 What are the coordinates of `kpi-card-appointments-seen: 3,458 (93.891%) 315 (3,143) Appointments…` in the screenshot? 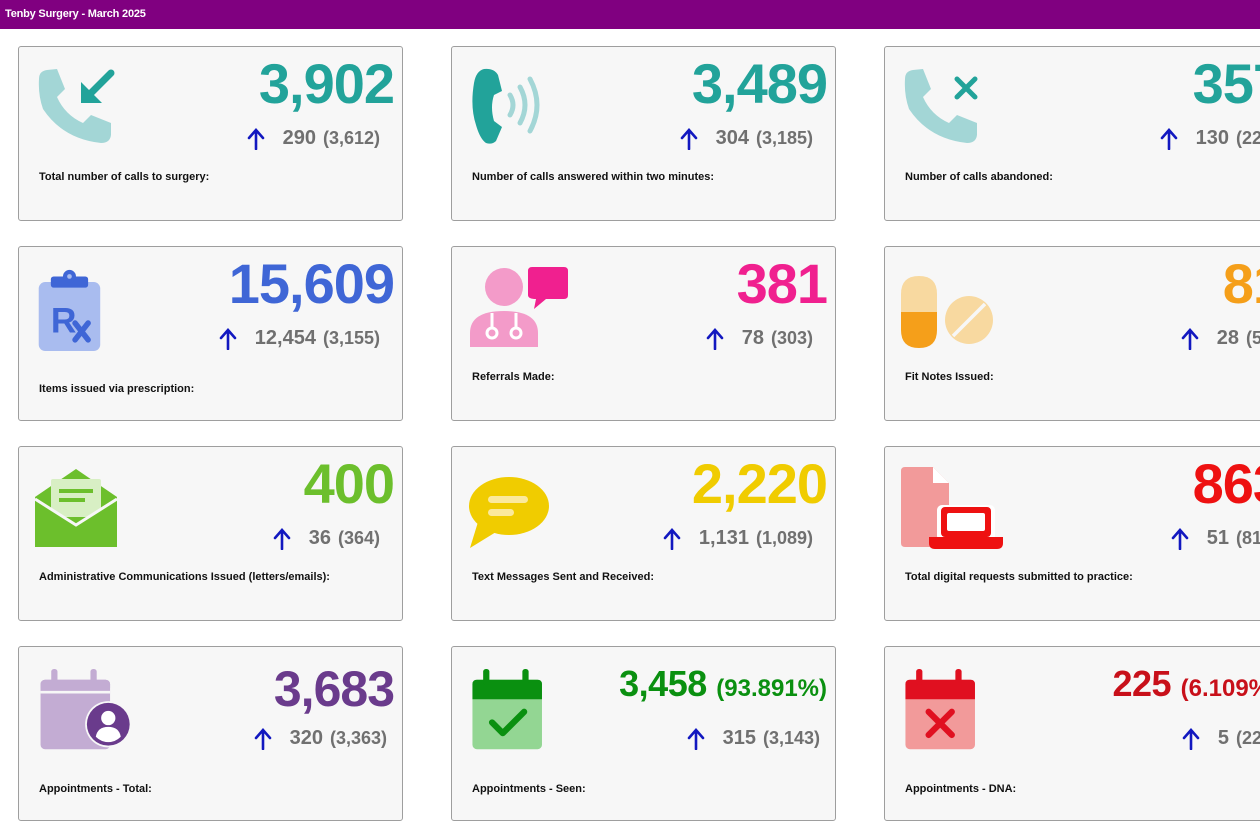 It's located at (643, 733).